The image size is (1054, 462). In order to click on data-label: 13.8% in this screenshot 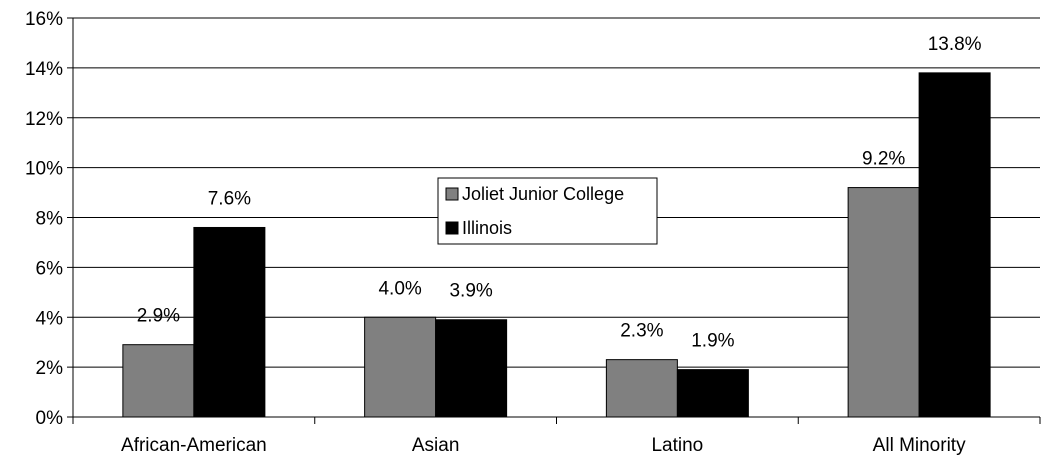, I will do `click(955, 44)`.